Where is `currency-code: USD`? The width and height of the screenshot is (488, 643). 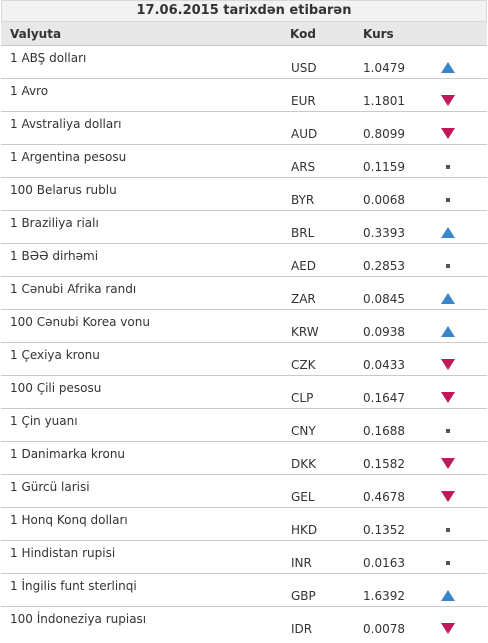 currency-code: USD is located at coordinates (304, 68).